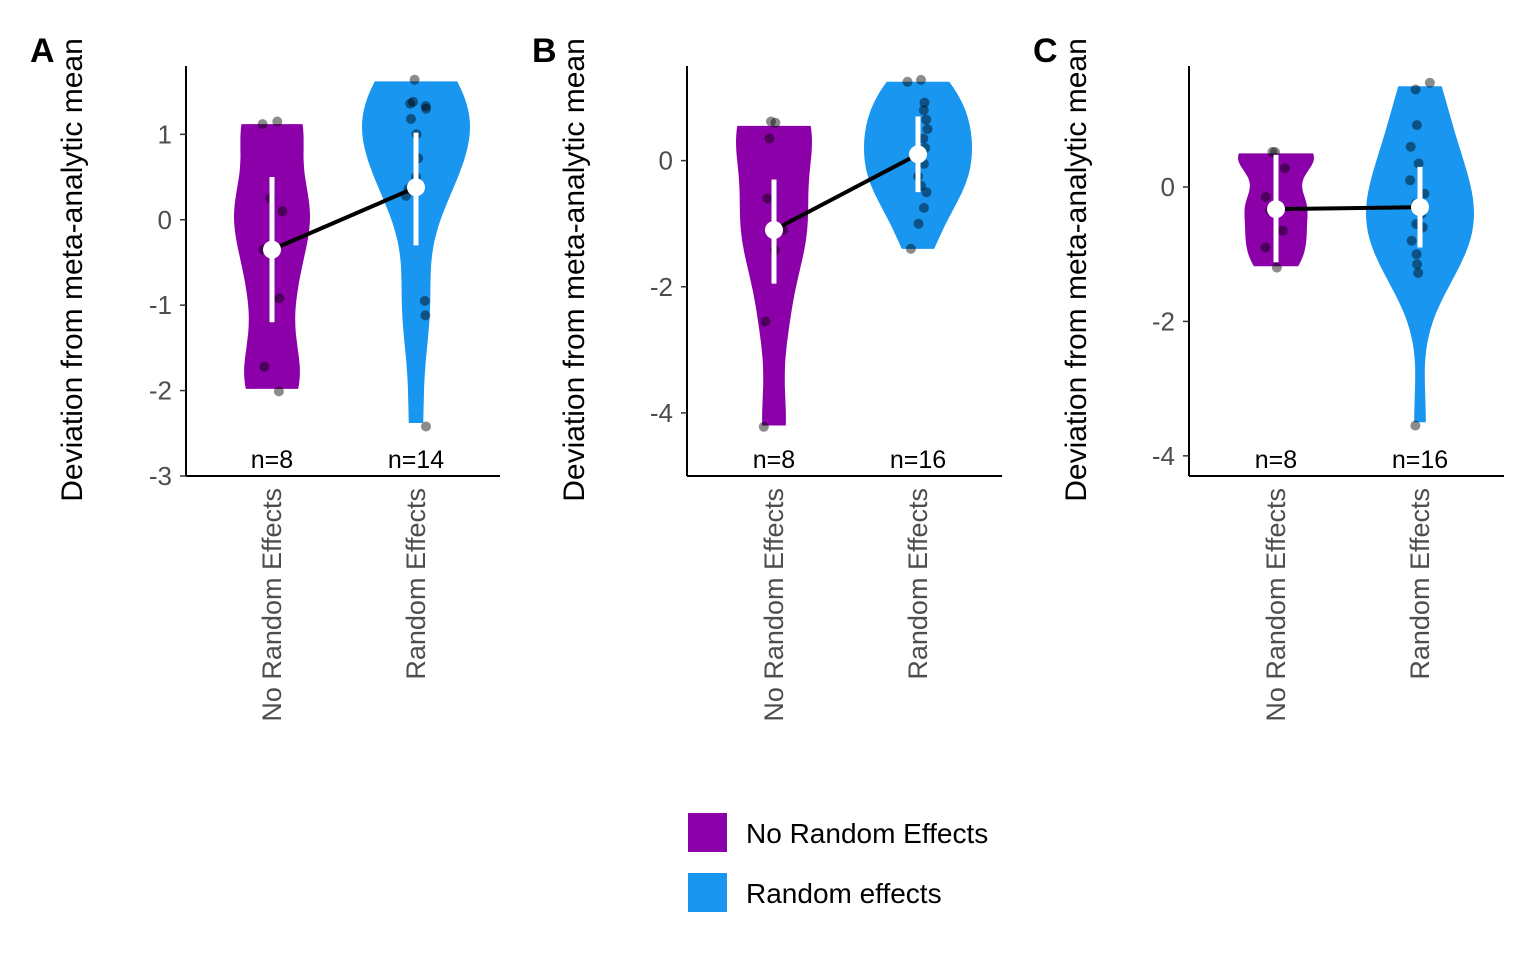 The width and height of the screenshot is (1536, 960). I want to click on y-tick-label: -1, so click(160, 305).